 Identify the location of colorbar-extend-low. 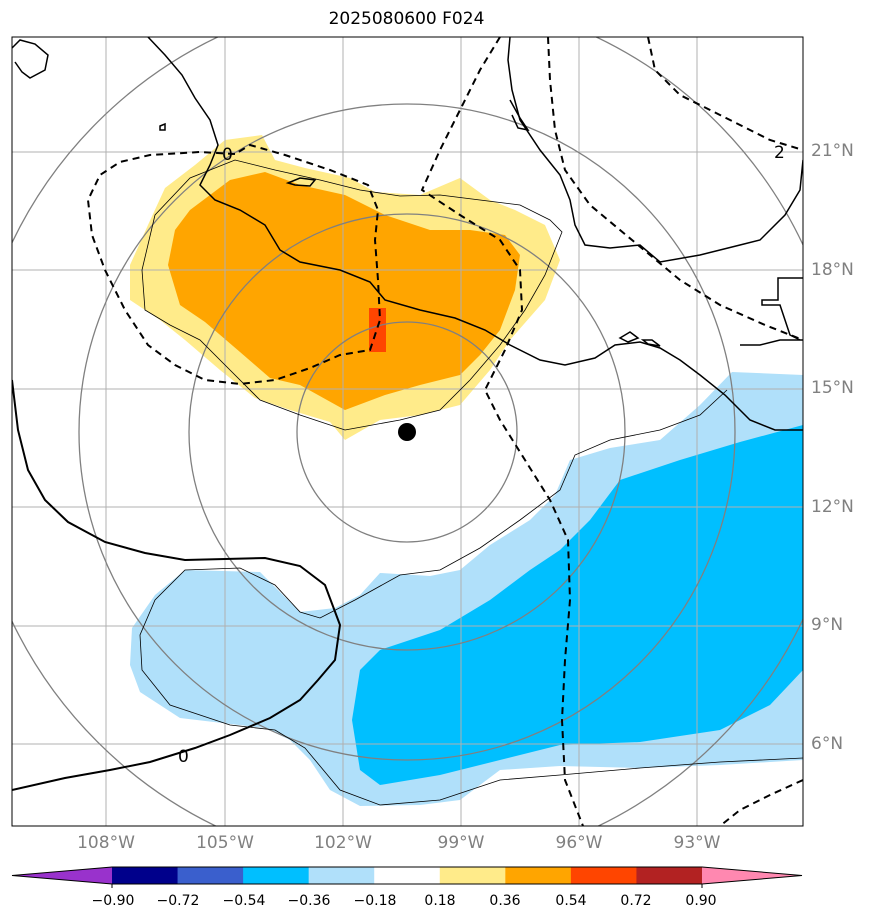
(62, 875).